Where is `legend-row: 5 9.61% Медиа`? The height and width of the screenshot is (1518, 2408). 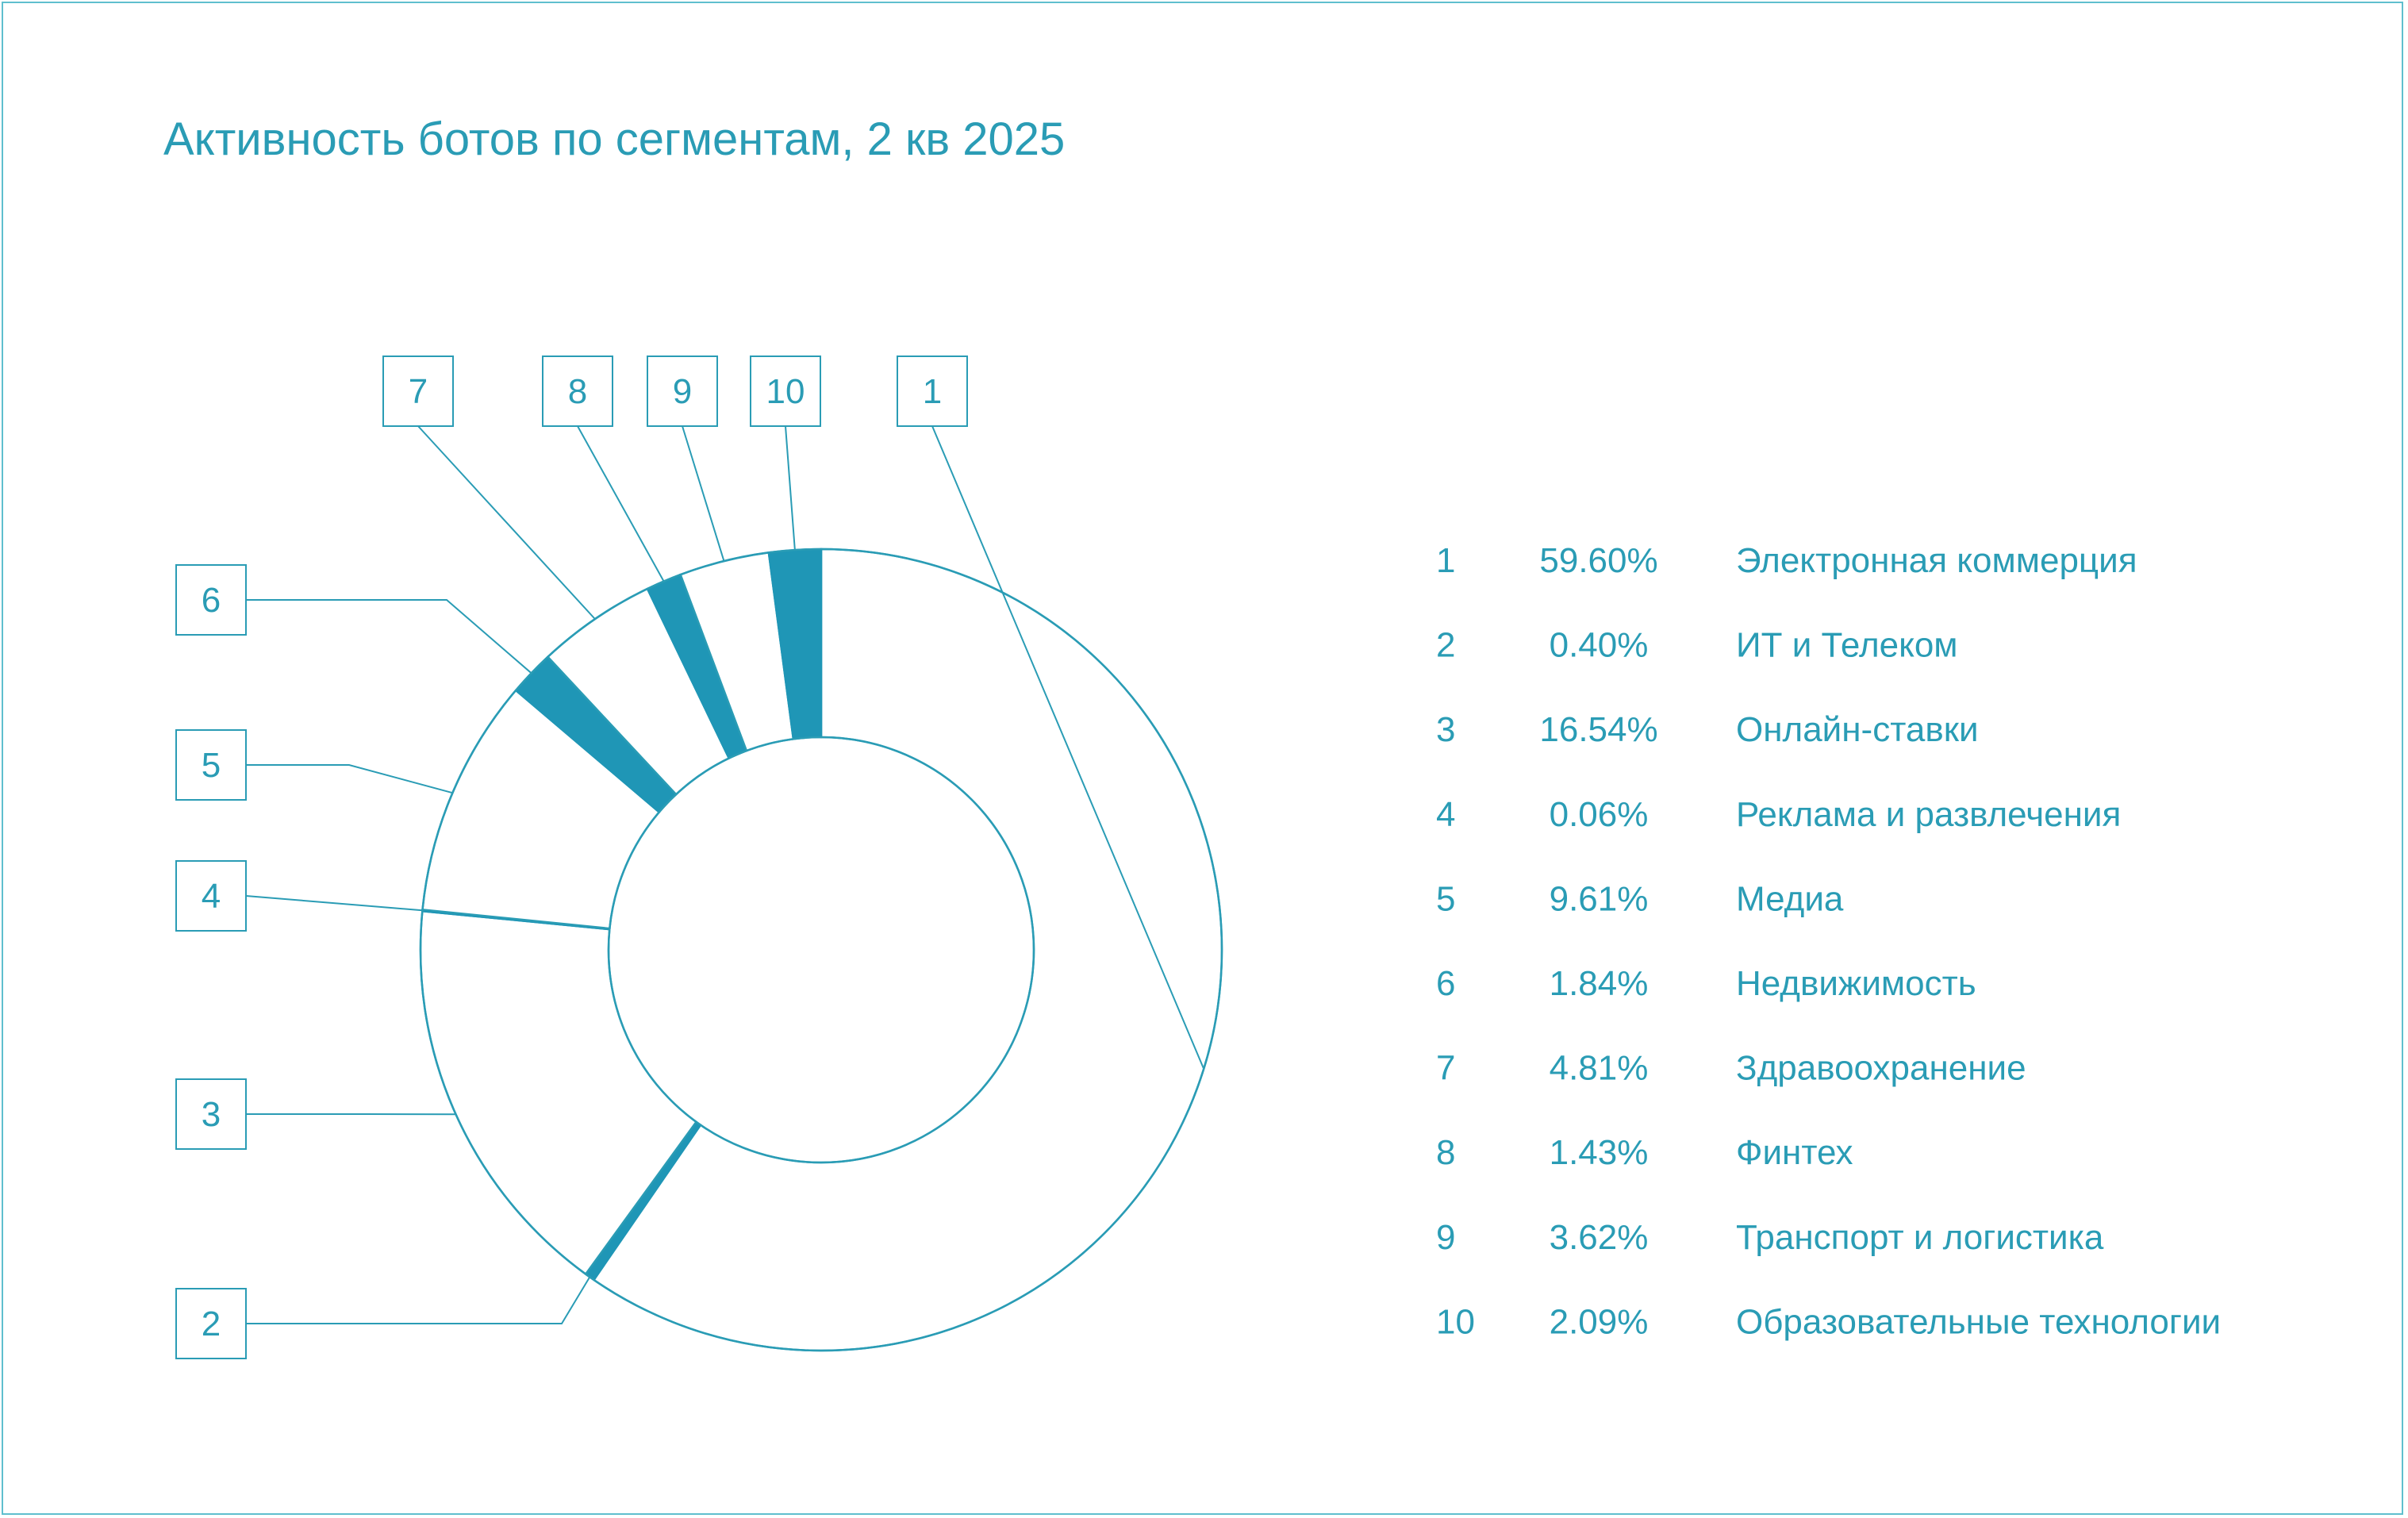 legend-row: 5 9.61% Медиа is located at coordinates (1640, 898).